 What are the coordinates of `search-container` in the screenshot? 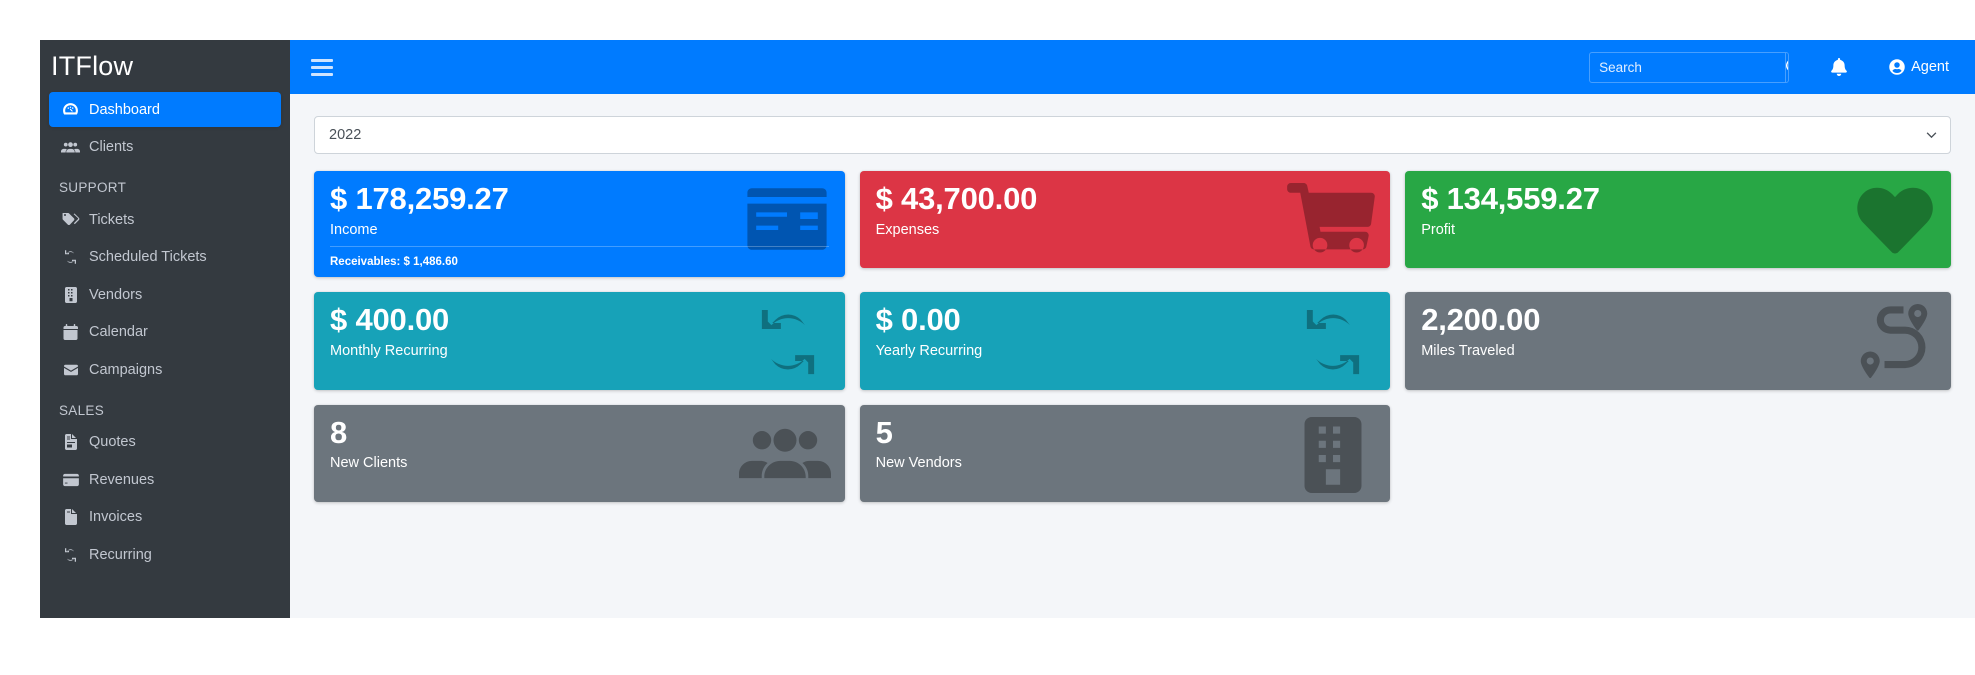 It's located at (1689, 67).